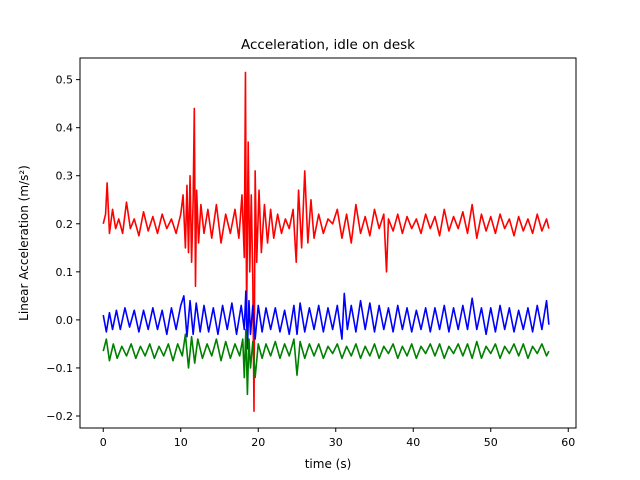 Image resolution: width=640 pixels, height=480 pixels. I want to click on x-axis: 0 10 20 30 40 50 60, so click(337, 438).